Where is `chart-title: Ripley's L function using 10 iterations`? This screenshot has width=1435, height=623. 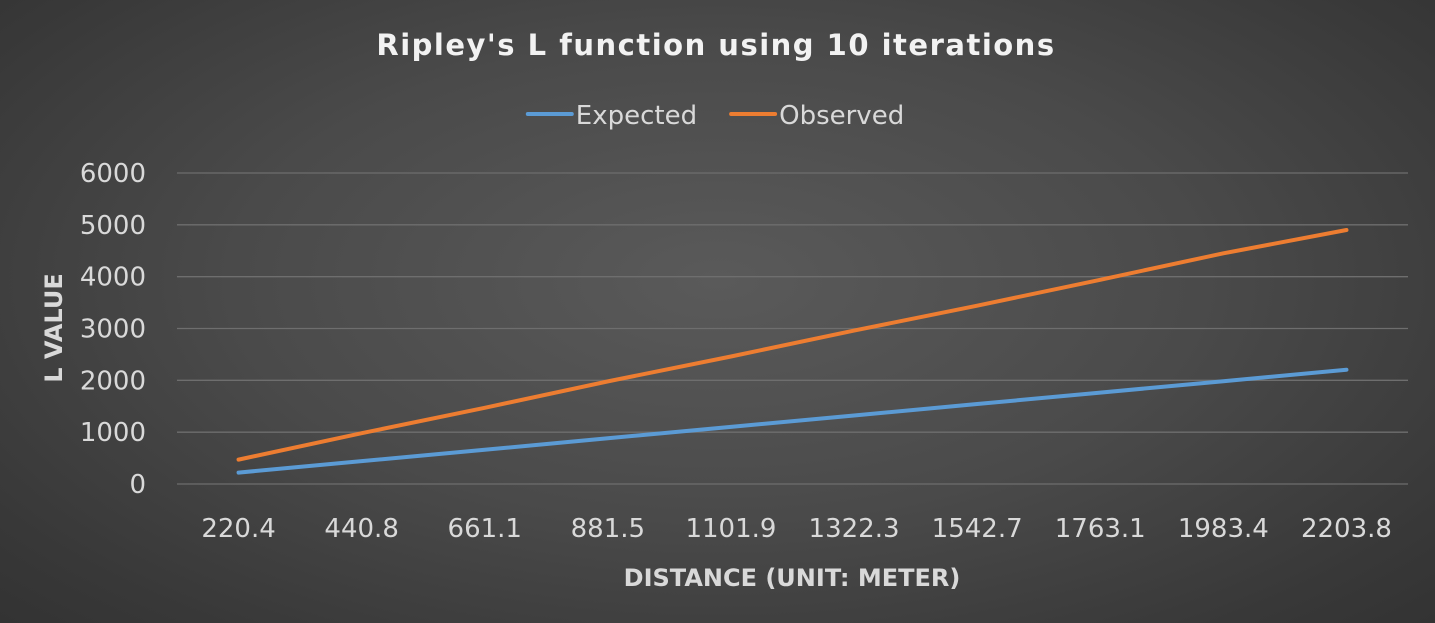 chart-title: Ripley's L function using 10 iterations is located at coordinates (715, 45).